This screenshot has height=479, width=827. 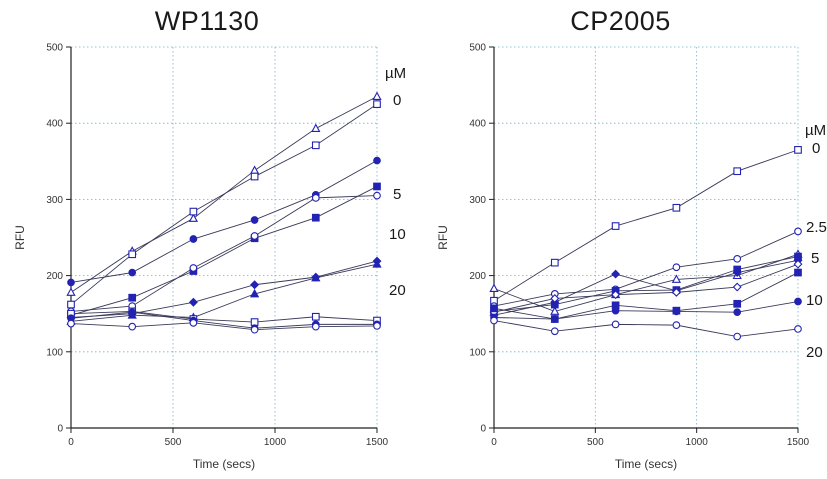 What do you see at coordinates (54, 48) in the screenshot?
I see `y-tick-label: 500` at bounding box center [54, 48].